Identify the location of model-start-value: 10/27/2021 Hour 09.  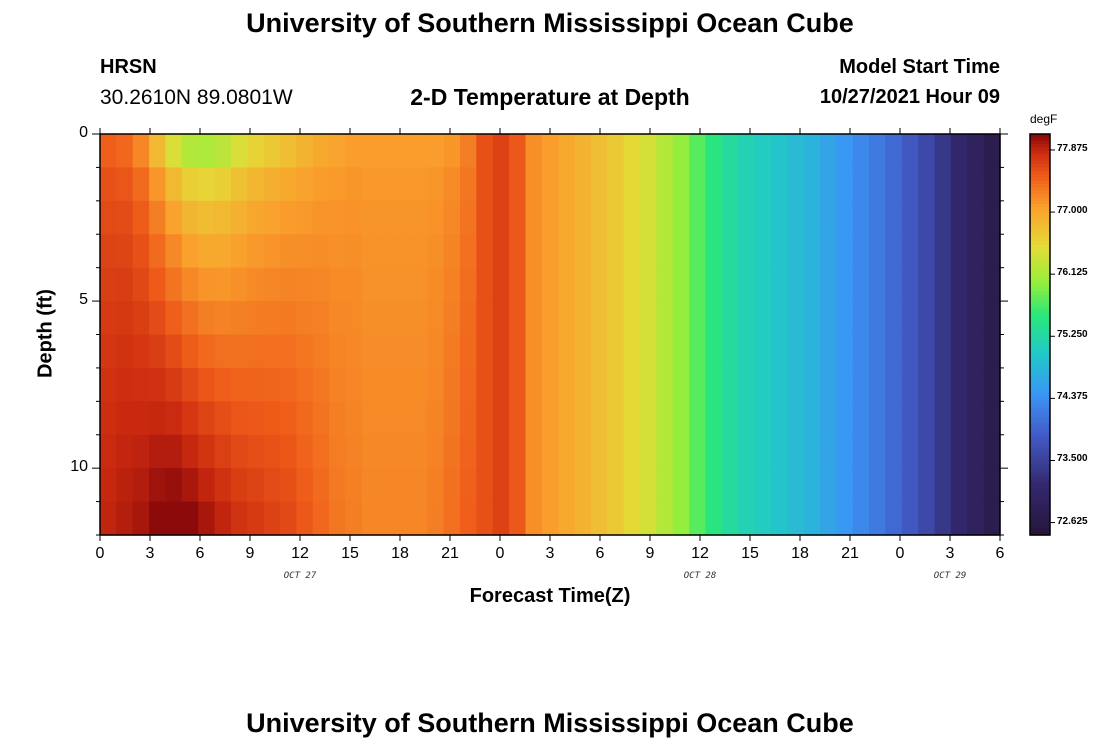
(909, 97).